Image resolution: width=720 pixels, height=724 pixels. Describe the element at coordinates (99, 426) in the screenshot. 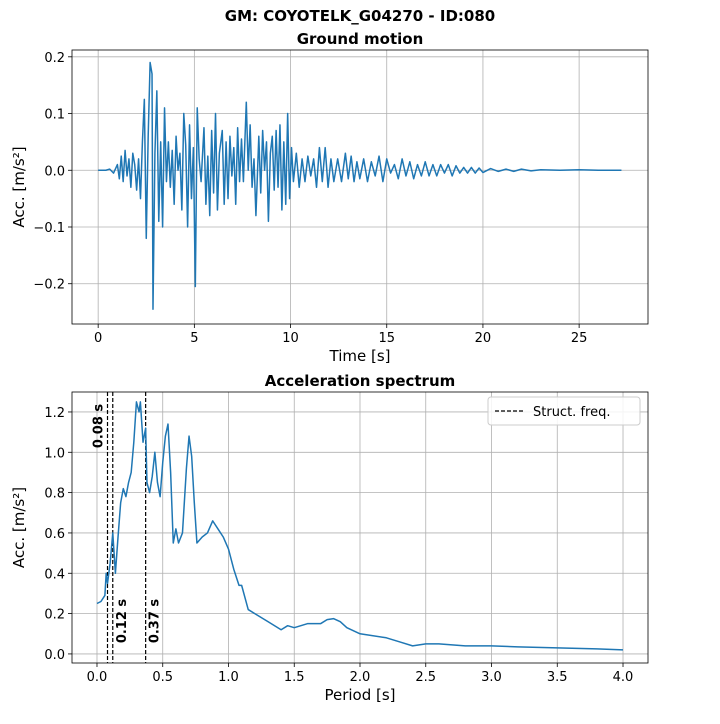

I see `struct-freq-label: 0.08 s` at that location.